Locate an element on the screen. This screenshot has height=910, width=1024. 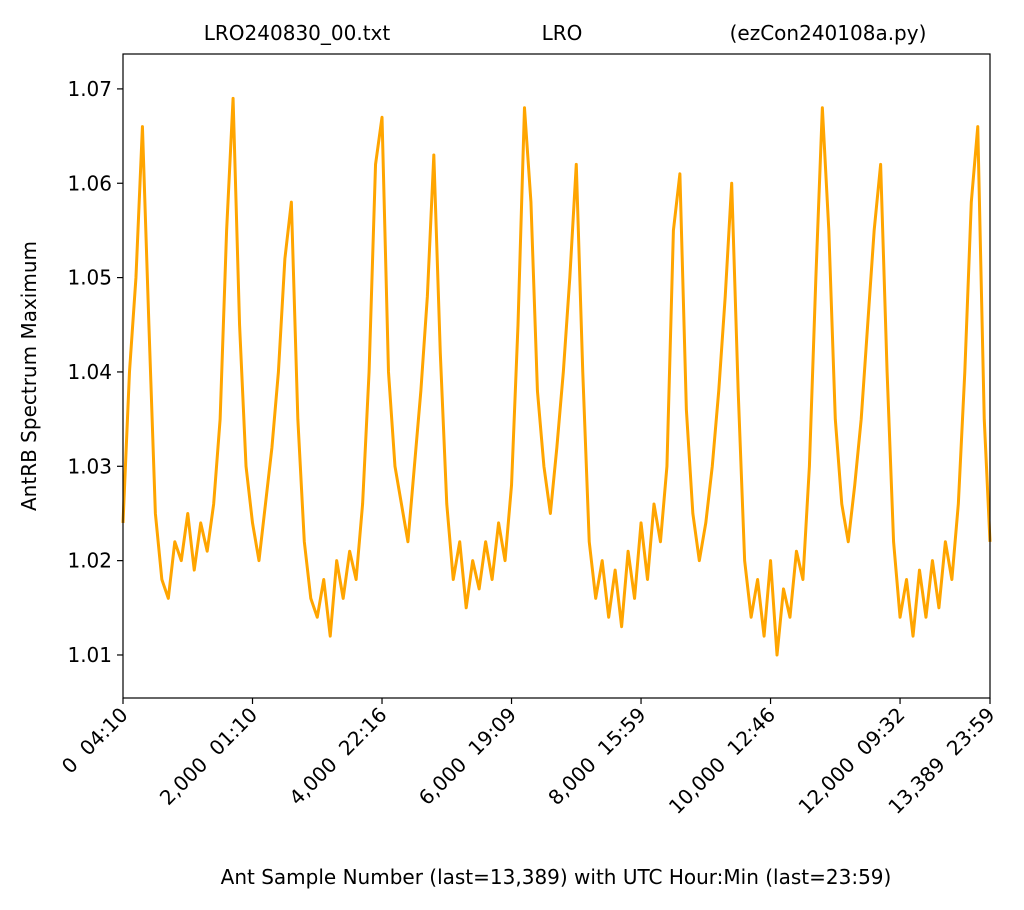
y-tick-label: 1.04 is located at coordinates (89, 372).